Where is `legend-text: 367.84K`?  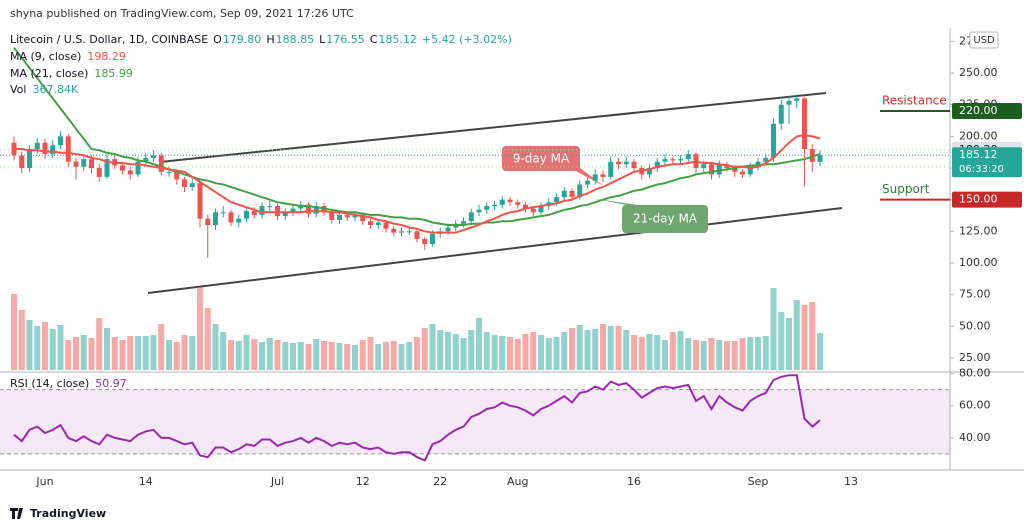
legend-text: 367.84K is located at coordinates (55, 89).